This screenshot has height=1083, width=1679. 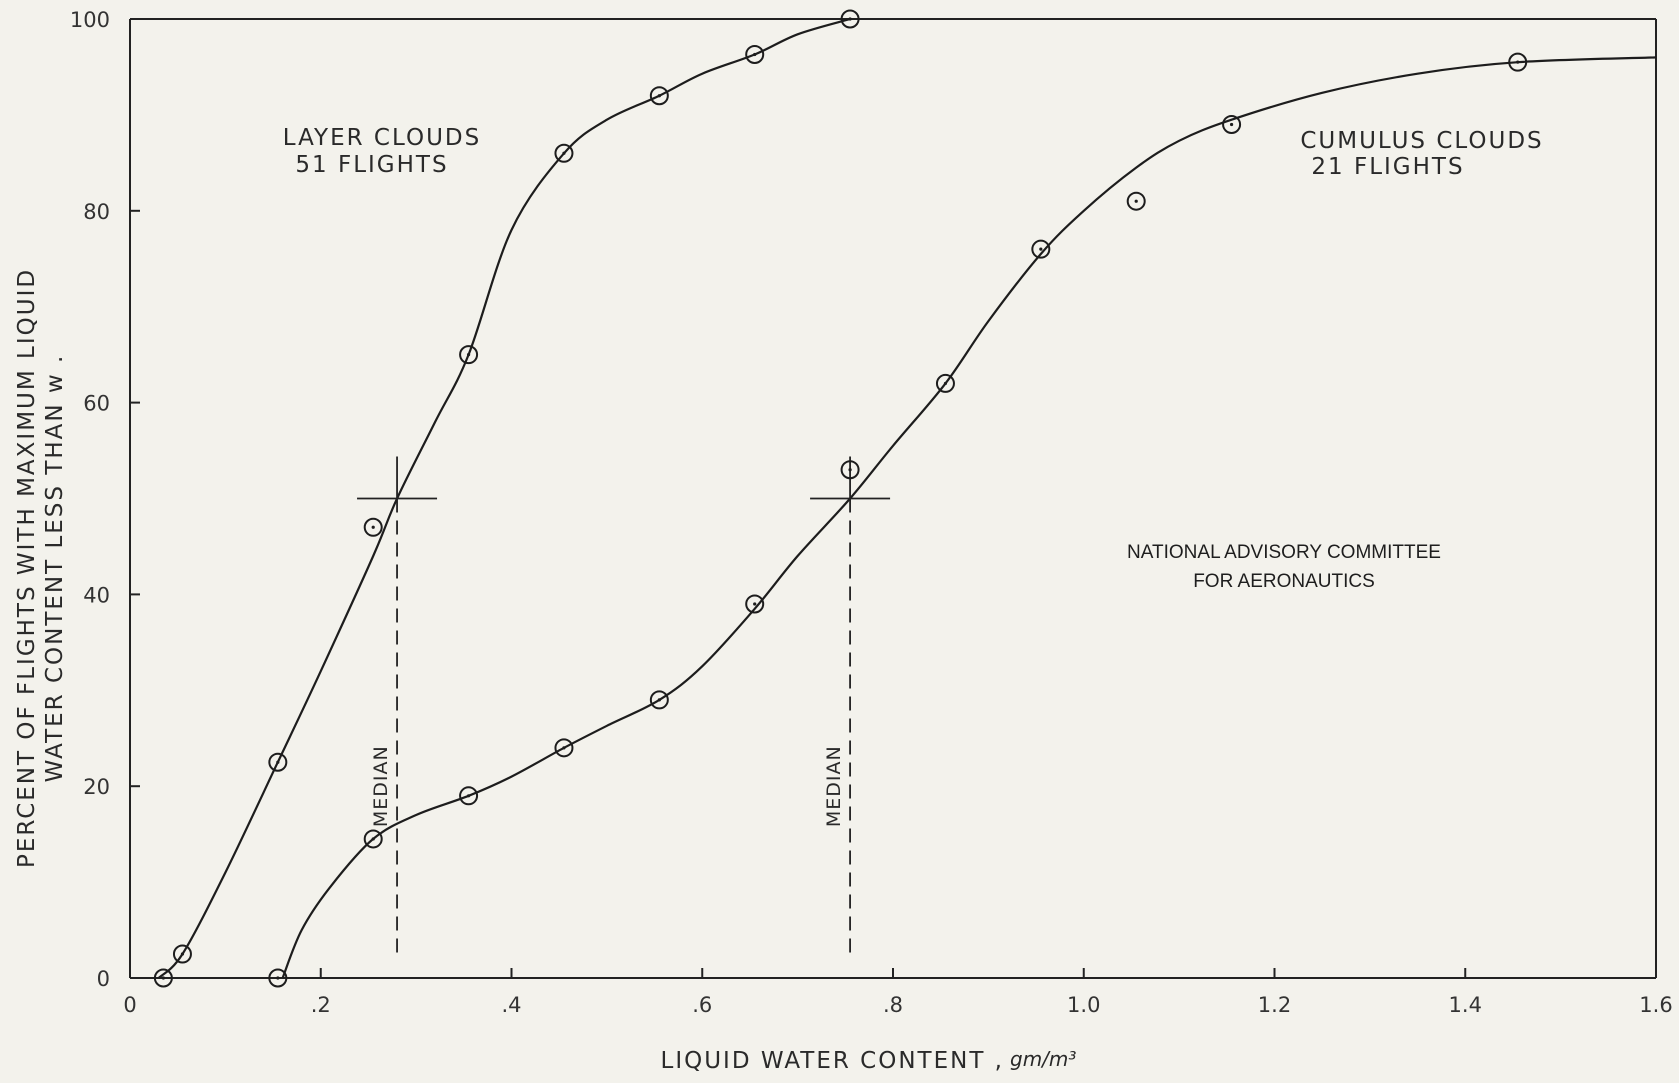 I want to click on x-tick-label: .8, so click(x=893, y=1005).